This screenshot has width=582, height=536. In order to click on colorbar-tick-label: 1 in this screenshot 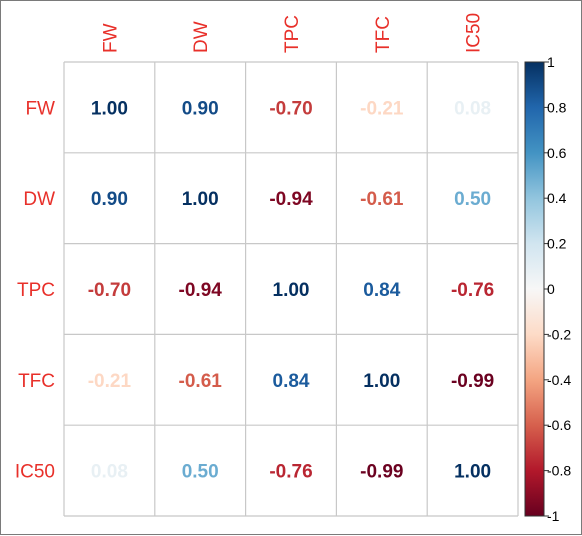, I will do `click(551, 62)`.